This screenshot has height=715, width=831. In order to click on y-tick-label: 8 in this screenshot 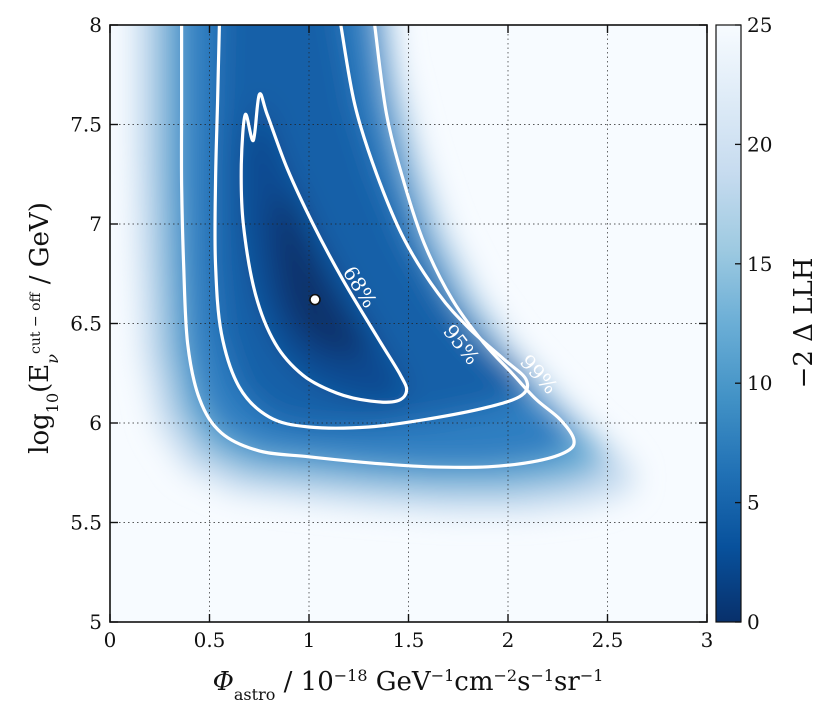, I will do `click(95, 25)`.